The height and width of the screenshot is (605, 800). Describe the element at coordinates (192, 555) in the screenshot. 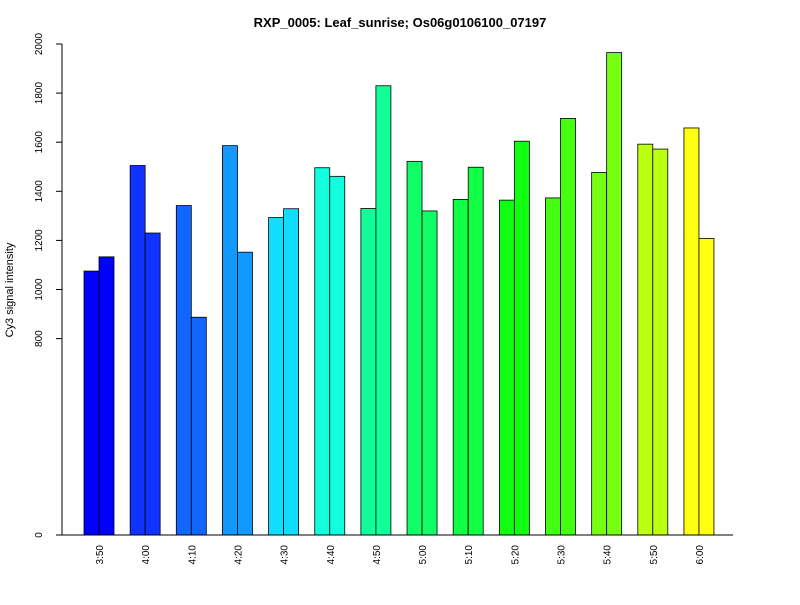

I see `x-tick-label: 4:10` at that location.